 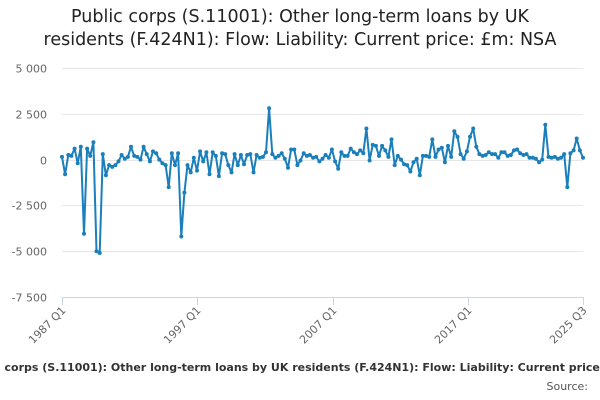 What do you see at coordinates (567, 386) in the screenshot?
I see `source-credit: Source:` at bounding box center [567, 386].